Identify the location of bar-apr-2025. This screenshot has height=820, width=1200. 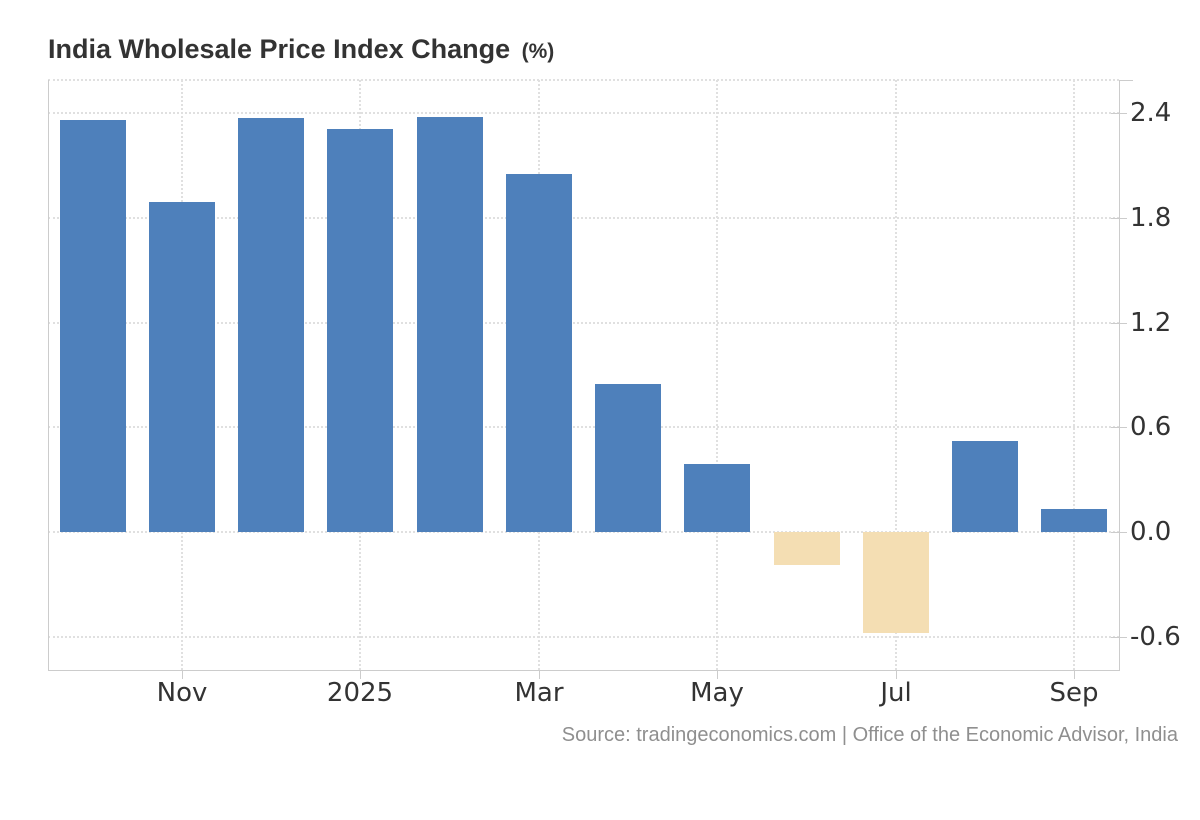
(628, 458).